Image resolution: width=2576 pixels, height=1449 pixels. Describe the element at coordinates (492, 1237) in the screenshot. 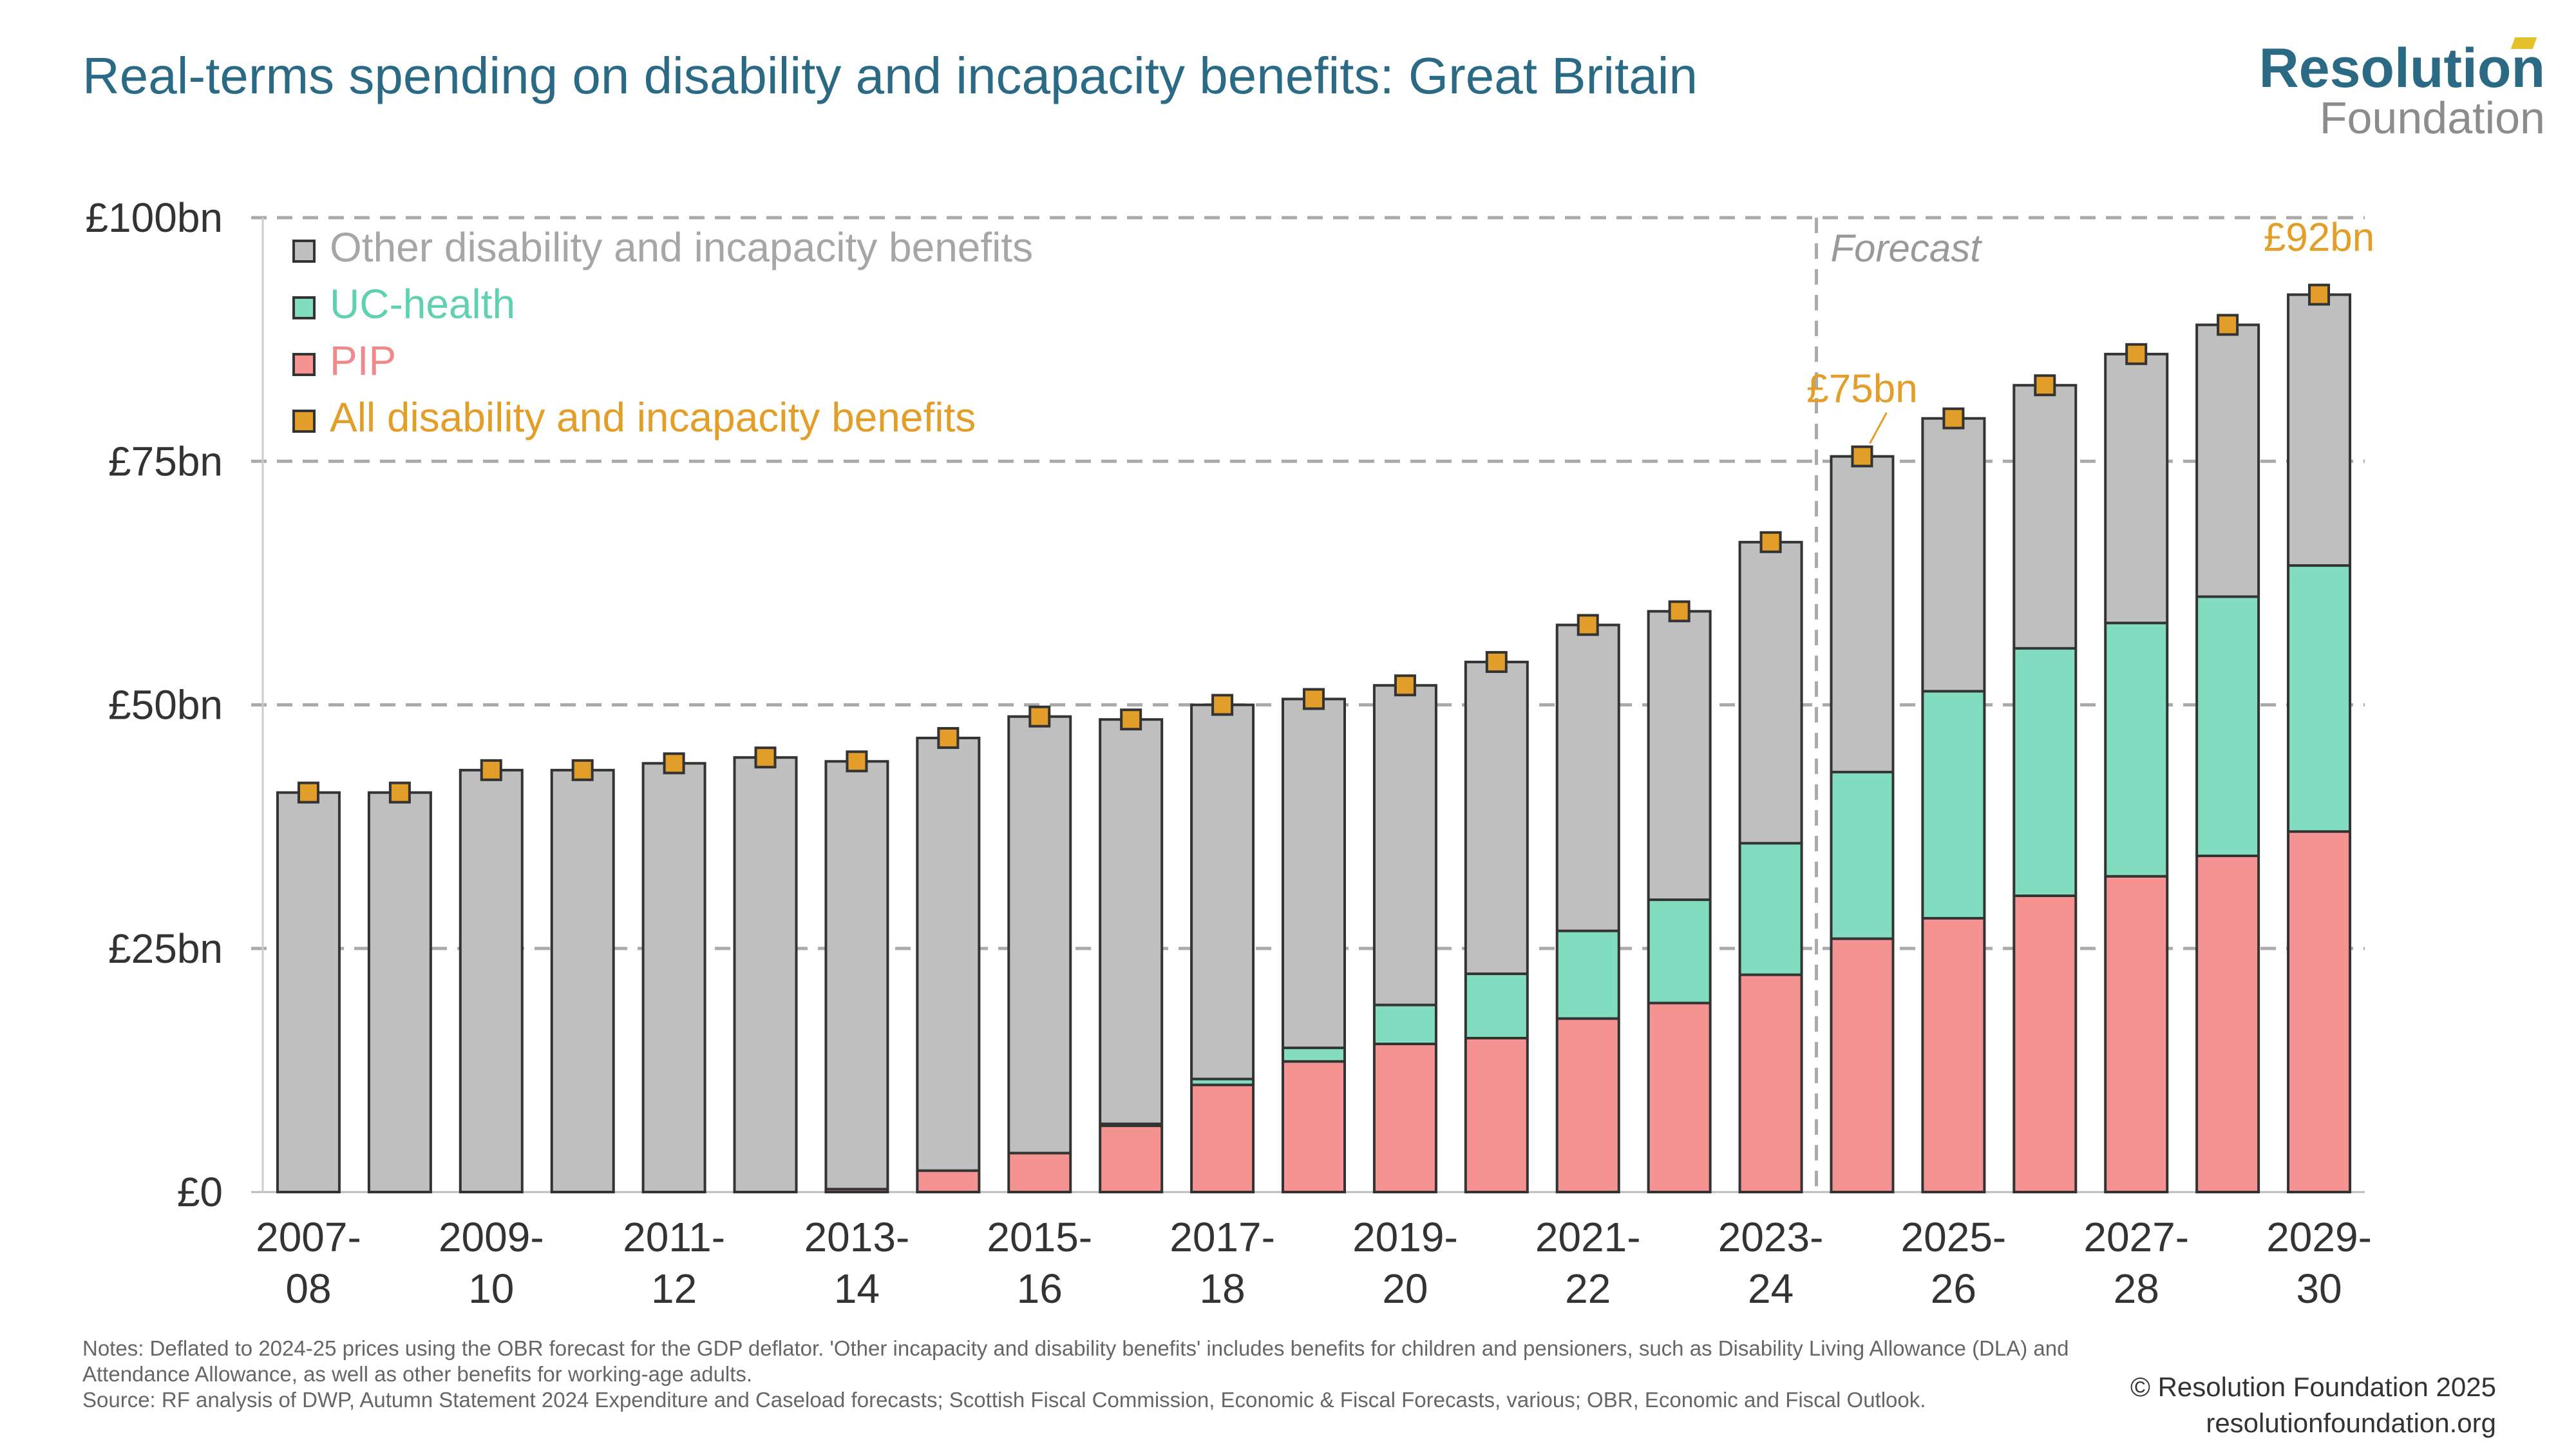

I see `x-tick-label: 2009-` at that location.